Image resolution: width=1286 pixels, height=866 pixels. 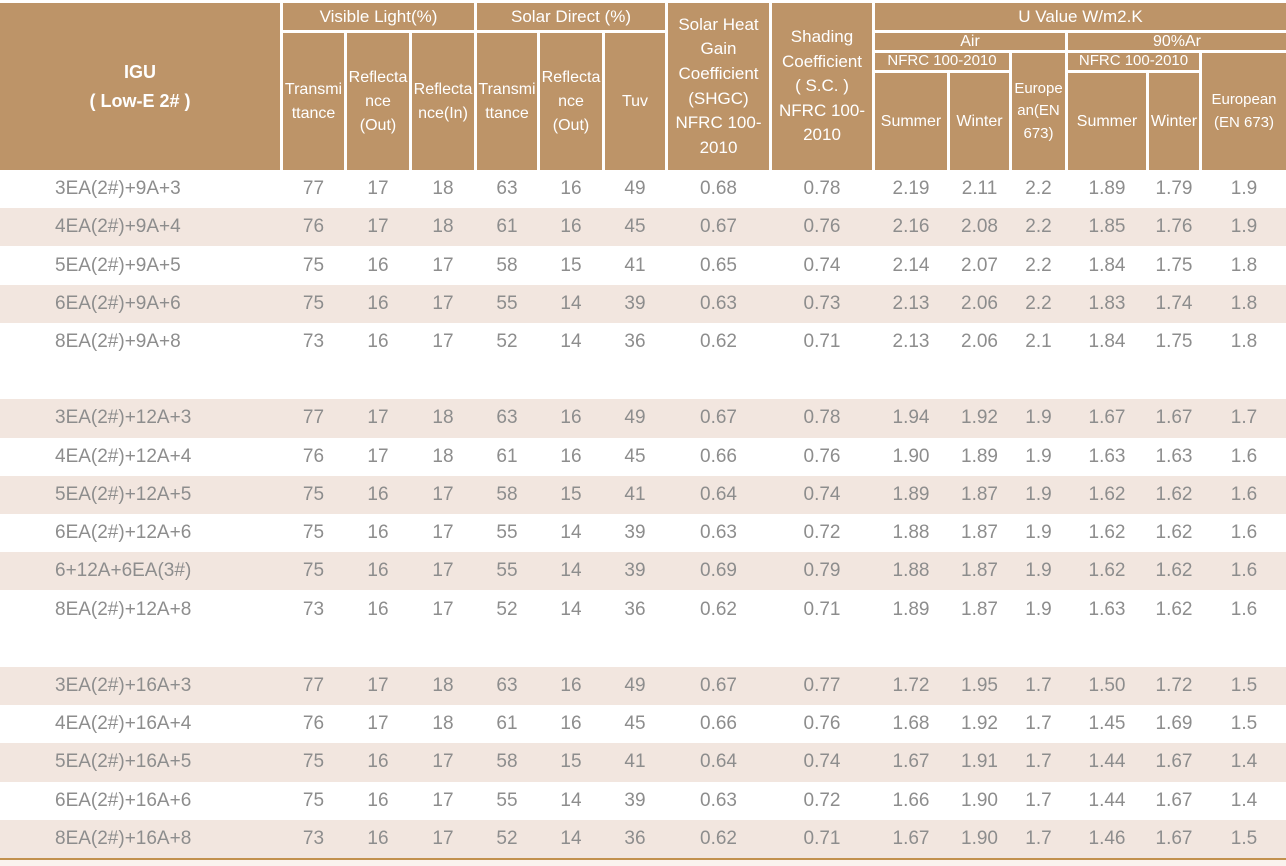 I want to click on value-cell: 1.75, so click(x=1174, y=341).